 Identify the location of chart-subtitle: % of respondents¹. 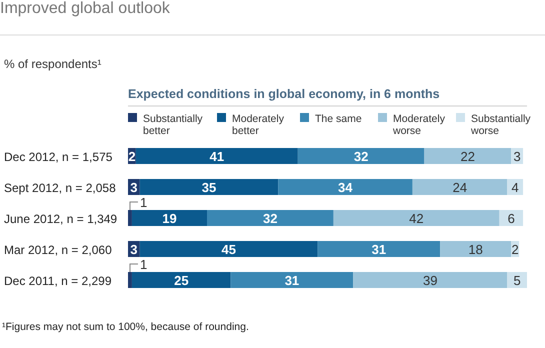
(53, 64).